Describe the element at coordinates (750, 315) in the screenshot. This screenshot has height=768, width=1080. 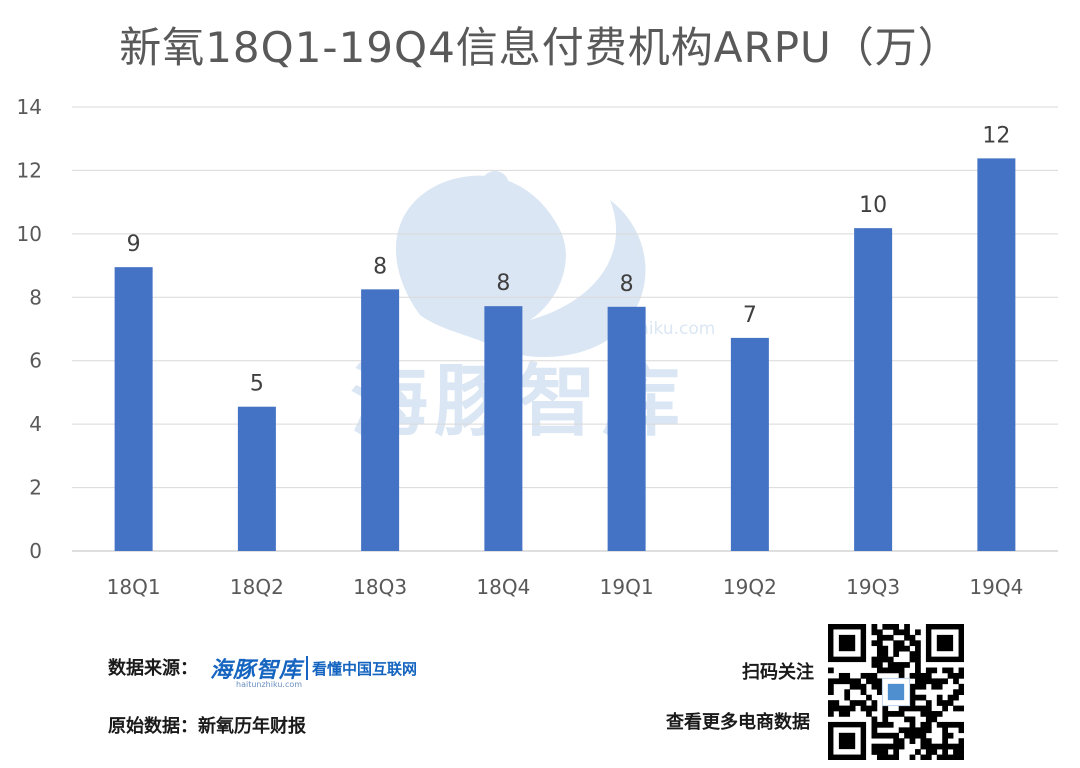
I see `data-label: 7` at that location.